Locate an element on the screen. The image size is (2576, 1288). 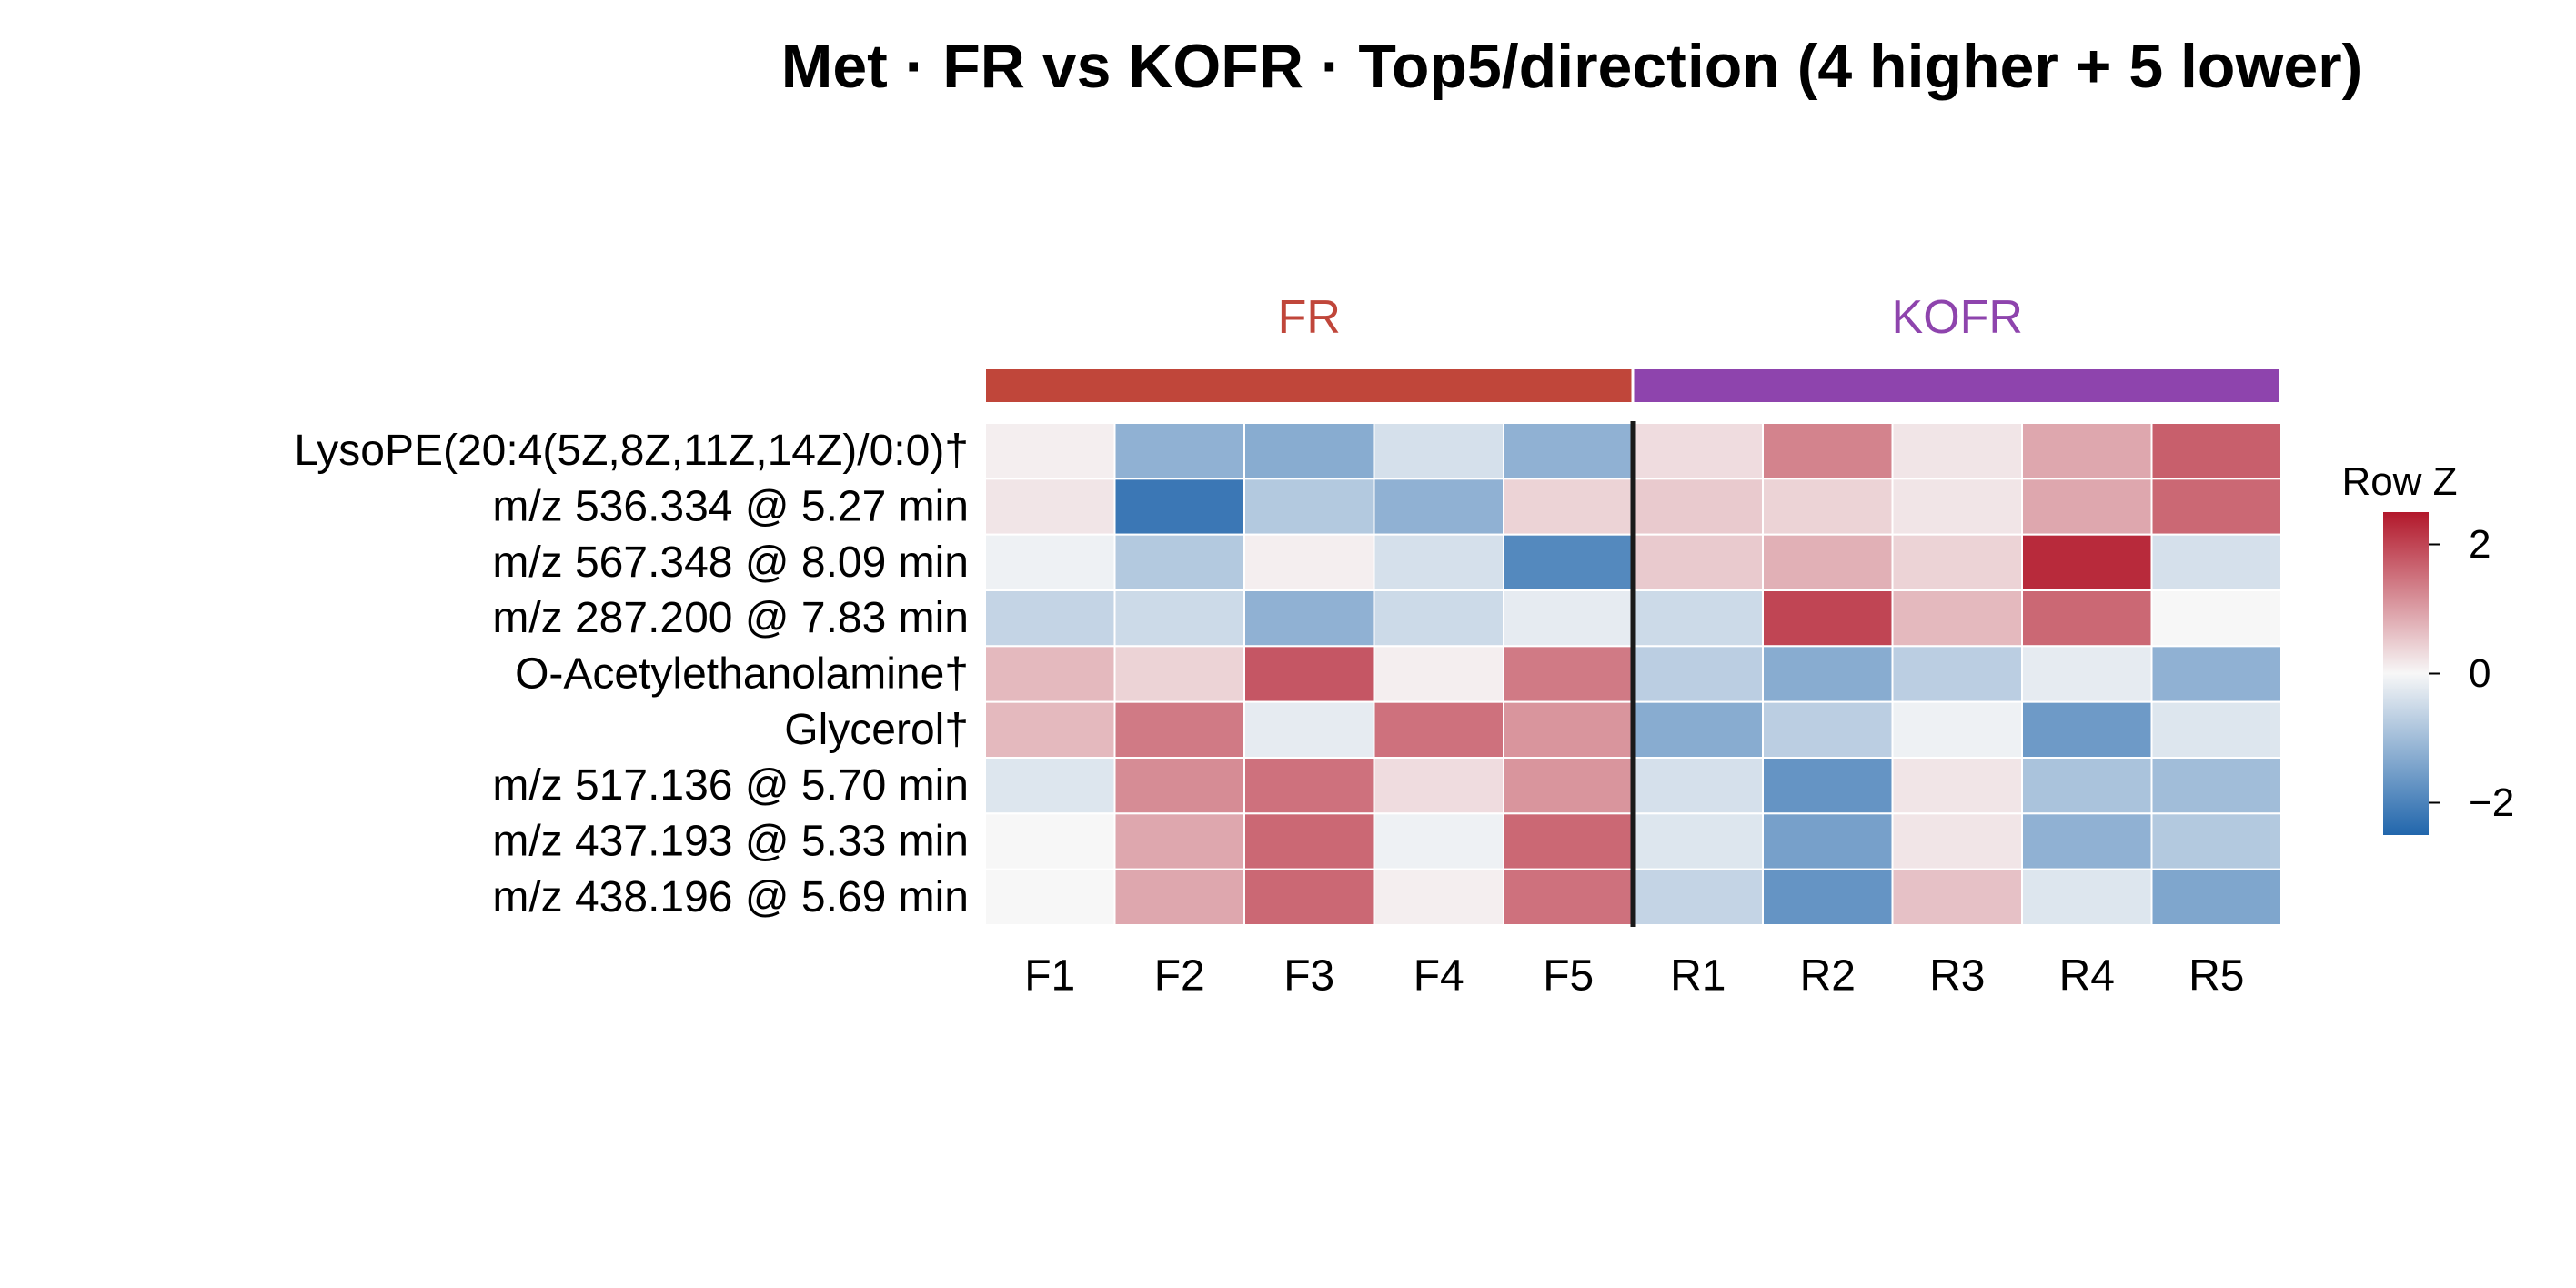
column-label: R2 is located at coordinates (1828, 976).